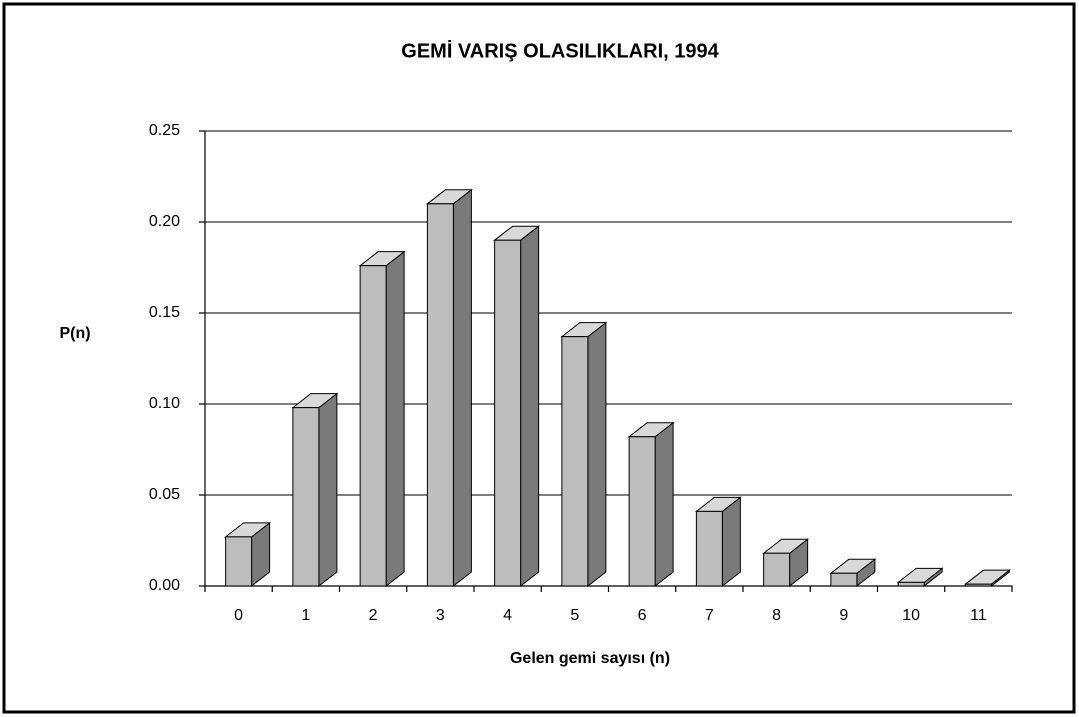  Describe the element at coordinates (709, 615) in the screenshot. I see `x-tick-label: 7` at that location.